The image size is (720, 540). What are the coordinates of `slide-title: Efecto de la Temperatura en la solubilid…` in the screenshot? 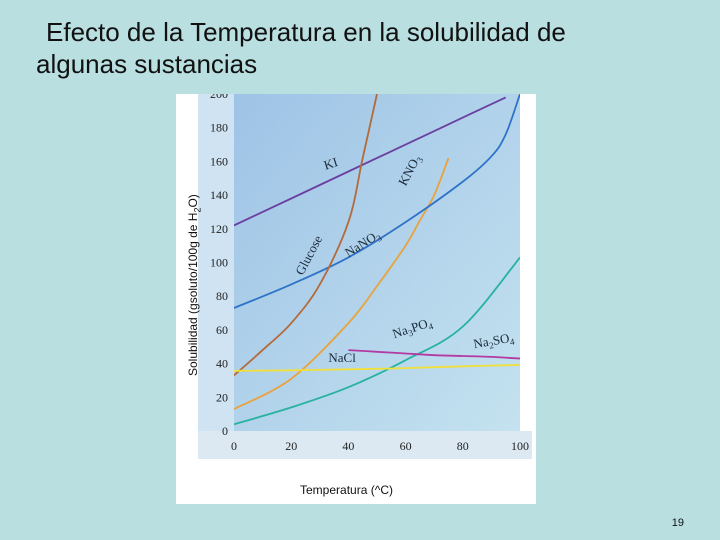 It's located at (356, 48).